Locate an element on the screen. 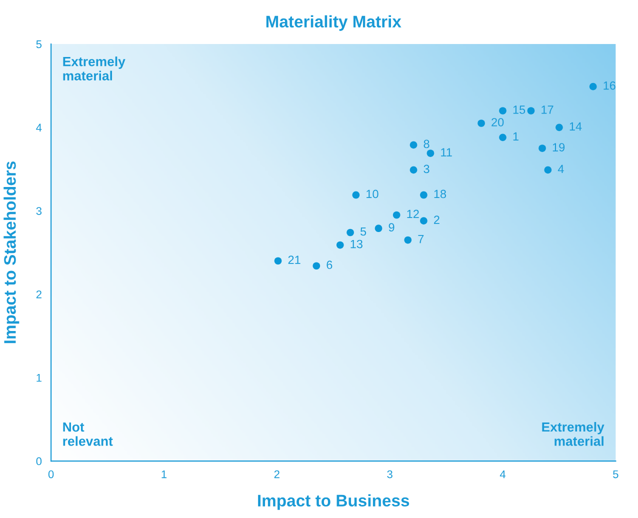 The width and height of the screenshot is (638, 518). annotation: 20 is located at coordinates (498, 122).